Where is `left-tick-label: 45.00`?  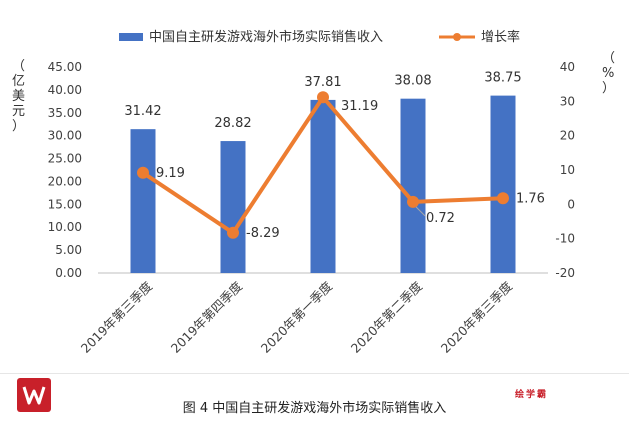 left-tick-label: 45.00 is located at coordinates (65, 67).